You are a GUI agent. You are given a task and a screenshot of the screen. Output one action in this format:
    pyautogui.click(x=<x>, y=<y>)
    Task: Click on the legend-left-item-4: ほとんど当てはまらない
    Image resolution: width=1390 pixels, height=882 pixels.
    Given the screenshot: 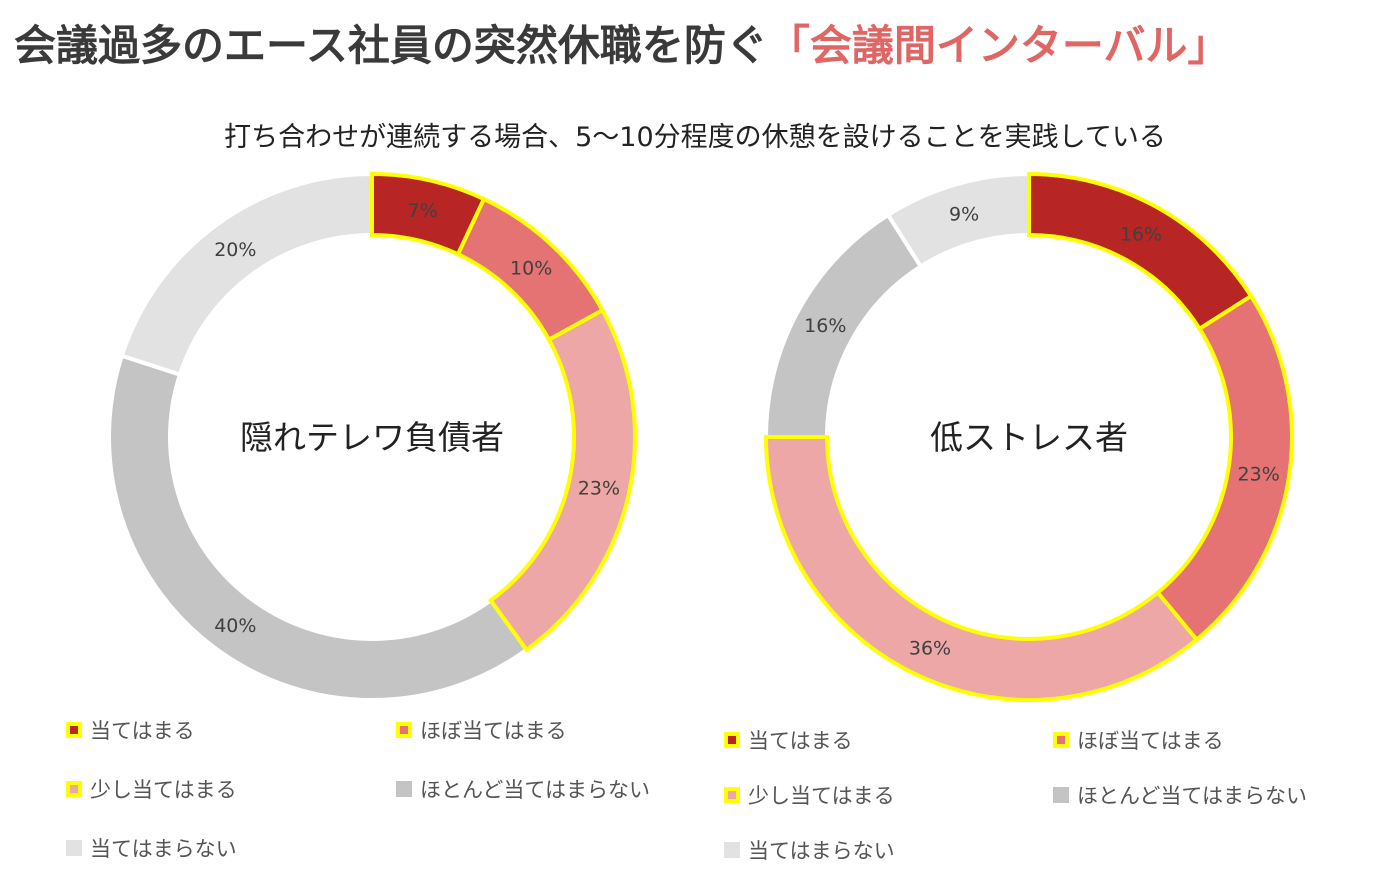 What is the action you would take?
    pyautogui.click(x=523, y=789)
    